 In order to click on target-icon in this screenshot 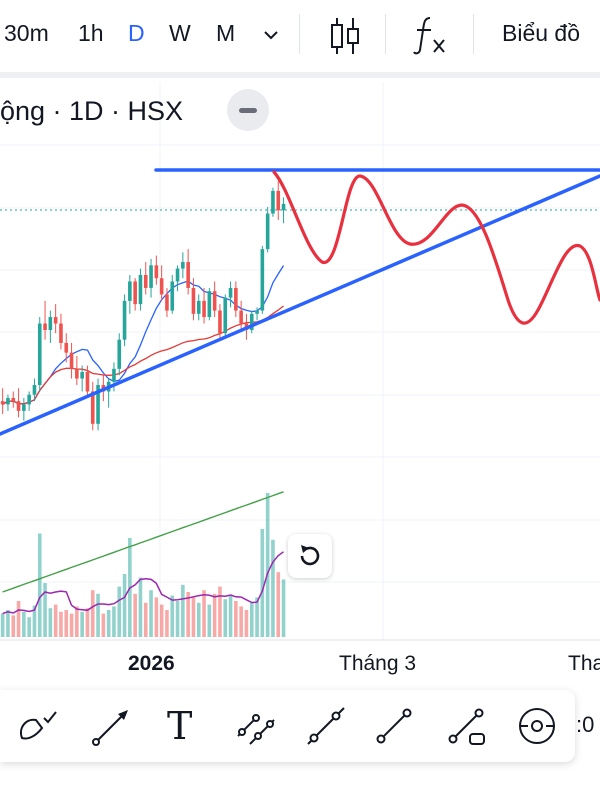, I will do `click(537, 726)`.